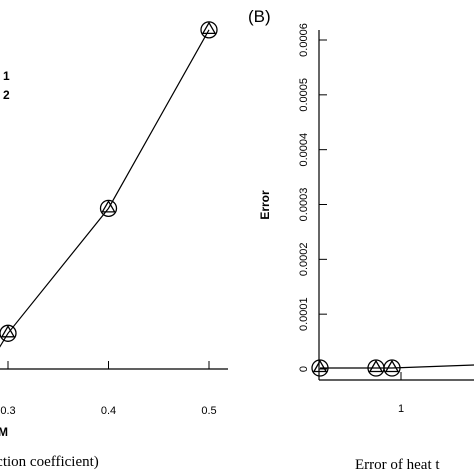  Describe the element at coordinates (259, 16) in the screenshot. I see `panel-b-label: (B)` at that location.